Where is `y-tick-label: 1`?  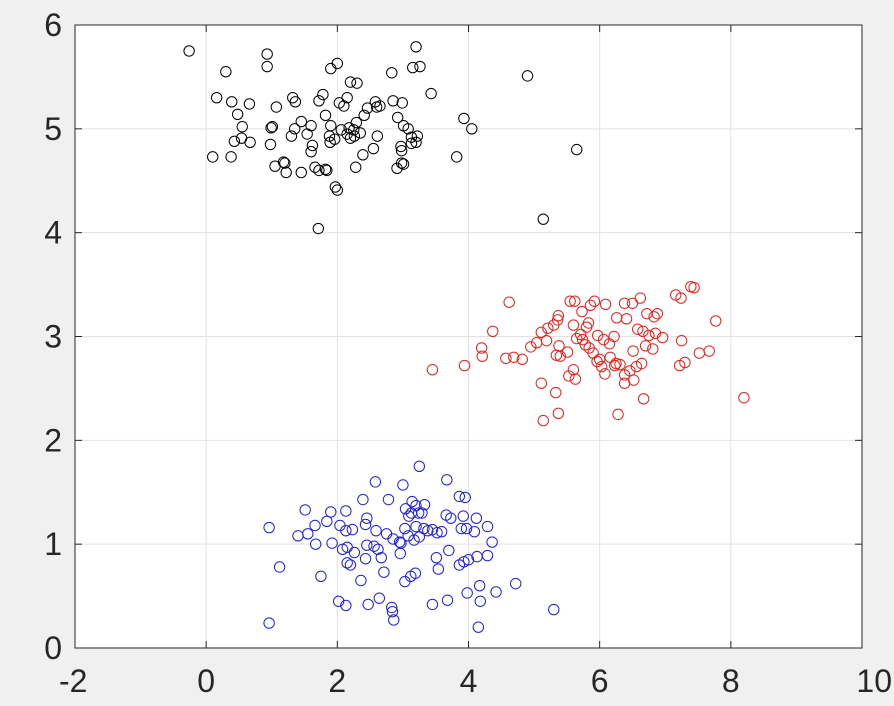 y-tick-label: 1 is located at coordinates (53, 544).